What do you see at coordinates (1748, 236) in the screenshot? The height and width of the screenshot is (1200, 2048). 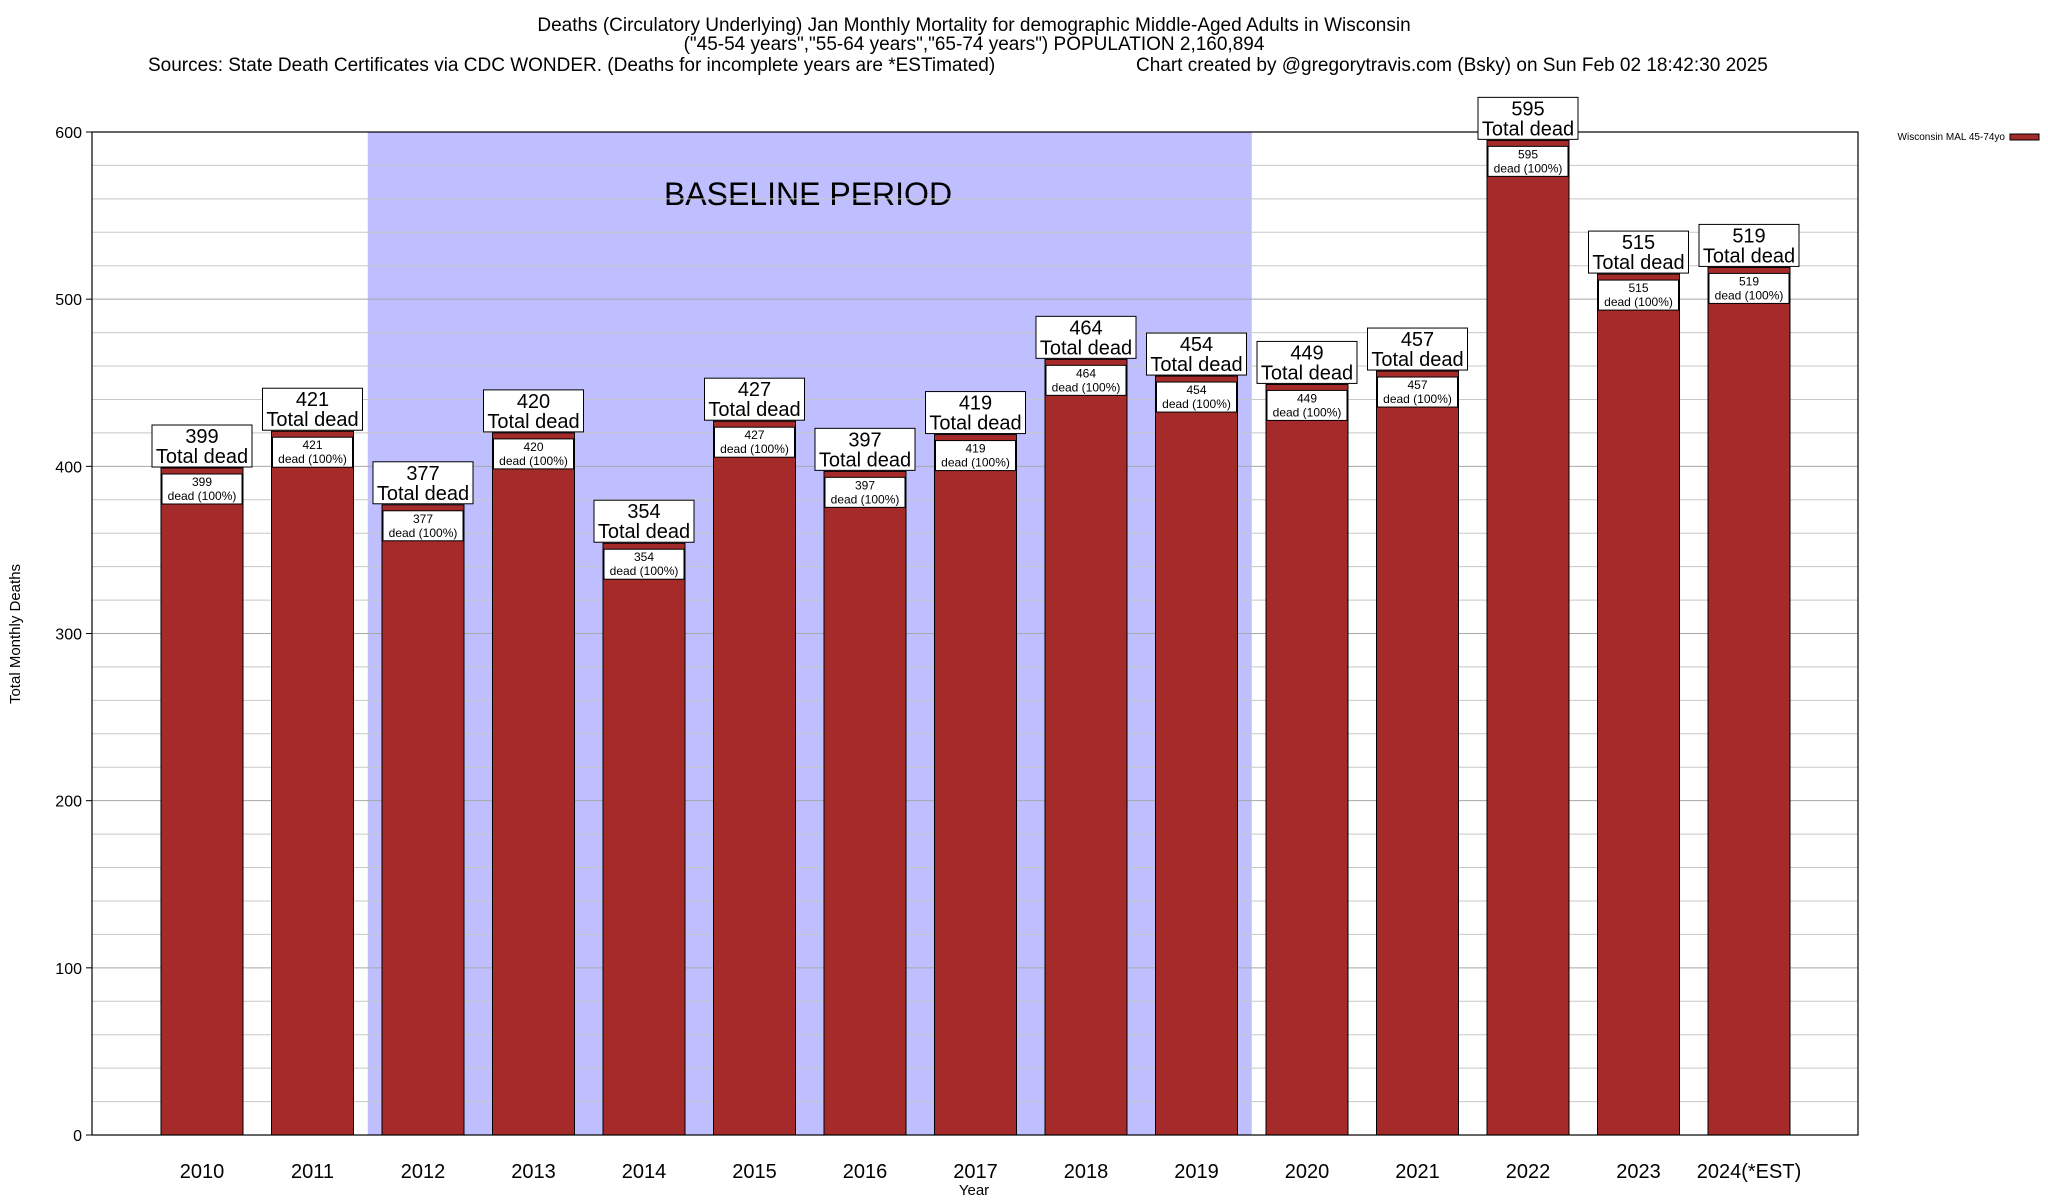 I see `total-label-value: 519` at bounding box center [1748, 236].